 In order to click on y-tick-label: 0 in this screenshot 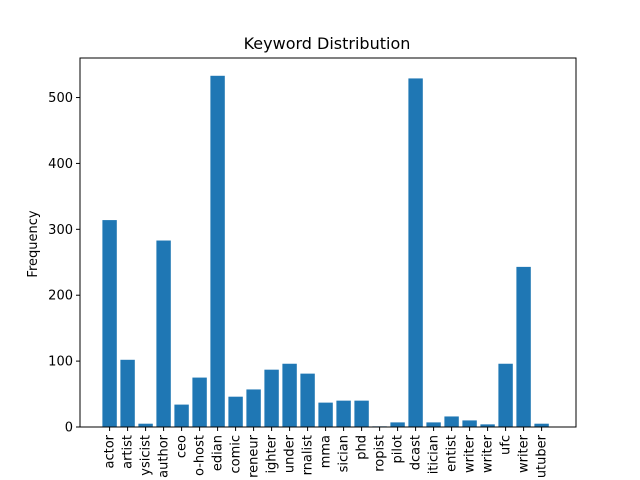, I will do `click(69, 428)`.